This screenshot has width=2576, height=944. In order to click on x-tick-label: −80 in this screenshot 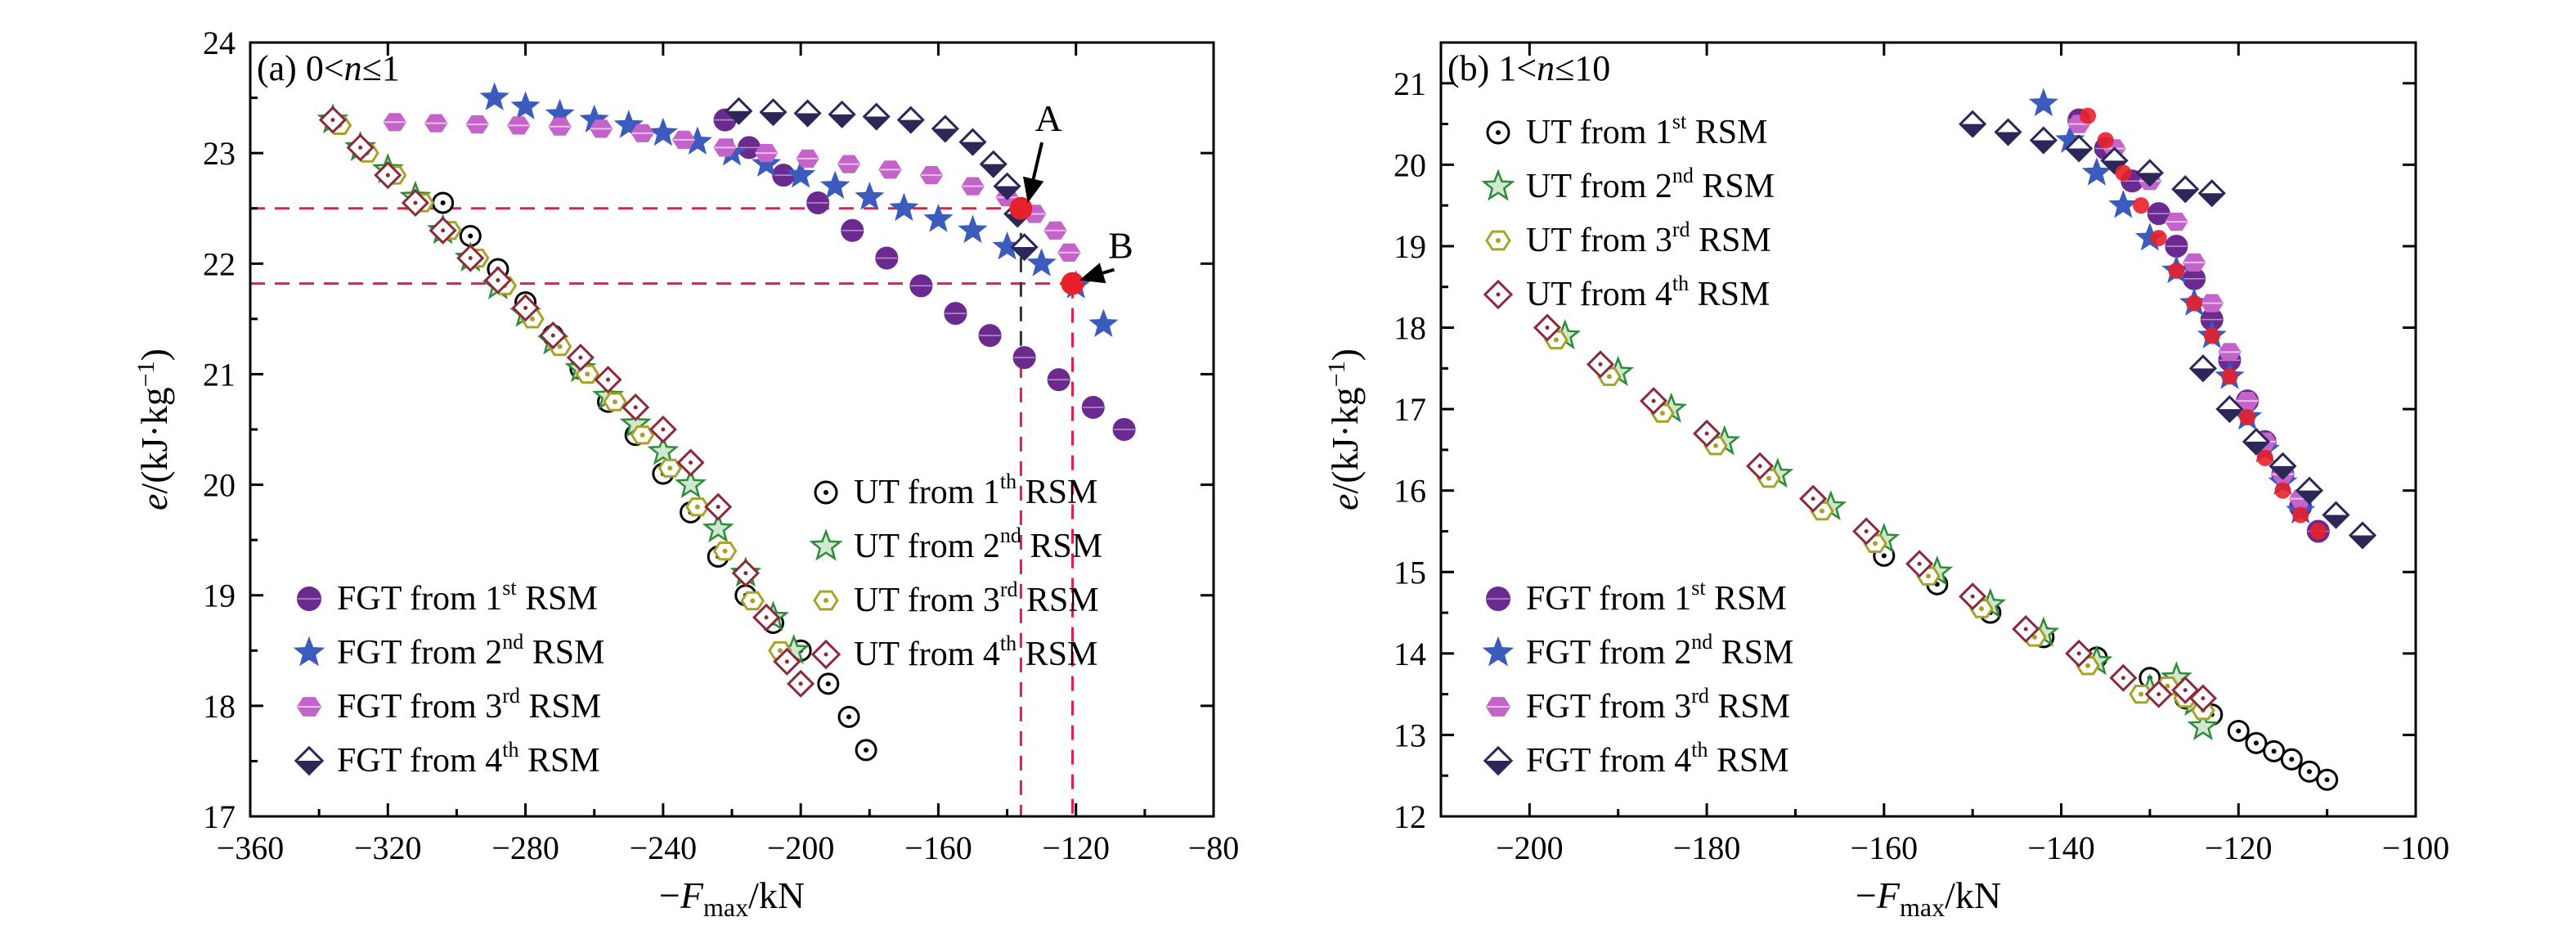, I will do `click(1214, 847)`.